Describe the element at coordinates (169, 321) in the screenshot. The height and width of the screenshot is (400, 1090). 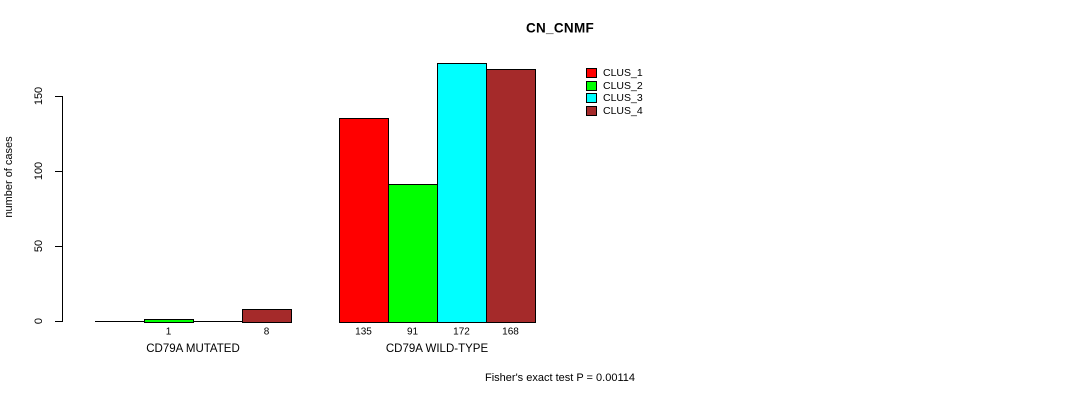
I see `bar-clus_2-group1` at that location.